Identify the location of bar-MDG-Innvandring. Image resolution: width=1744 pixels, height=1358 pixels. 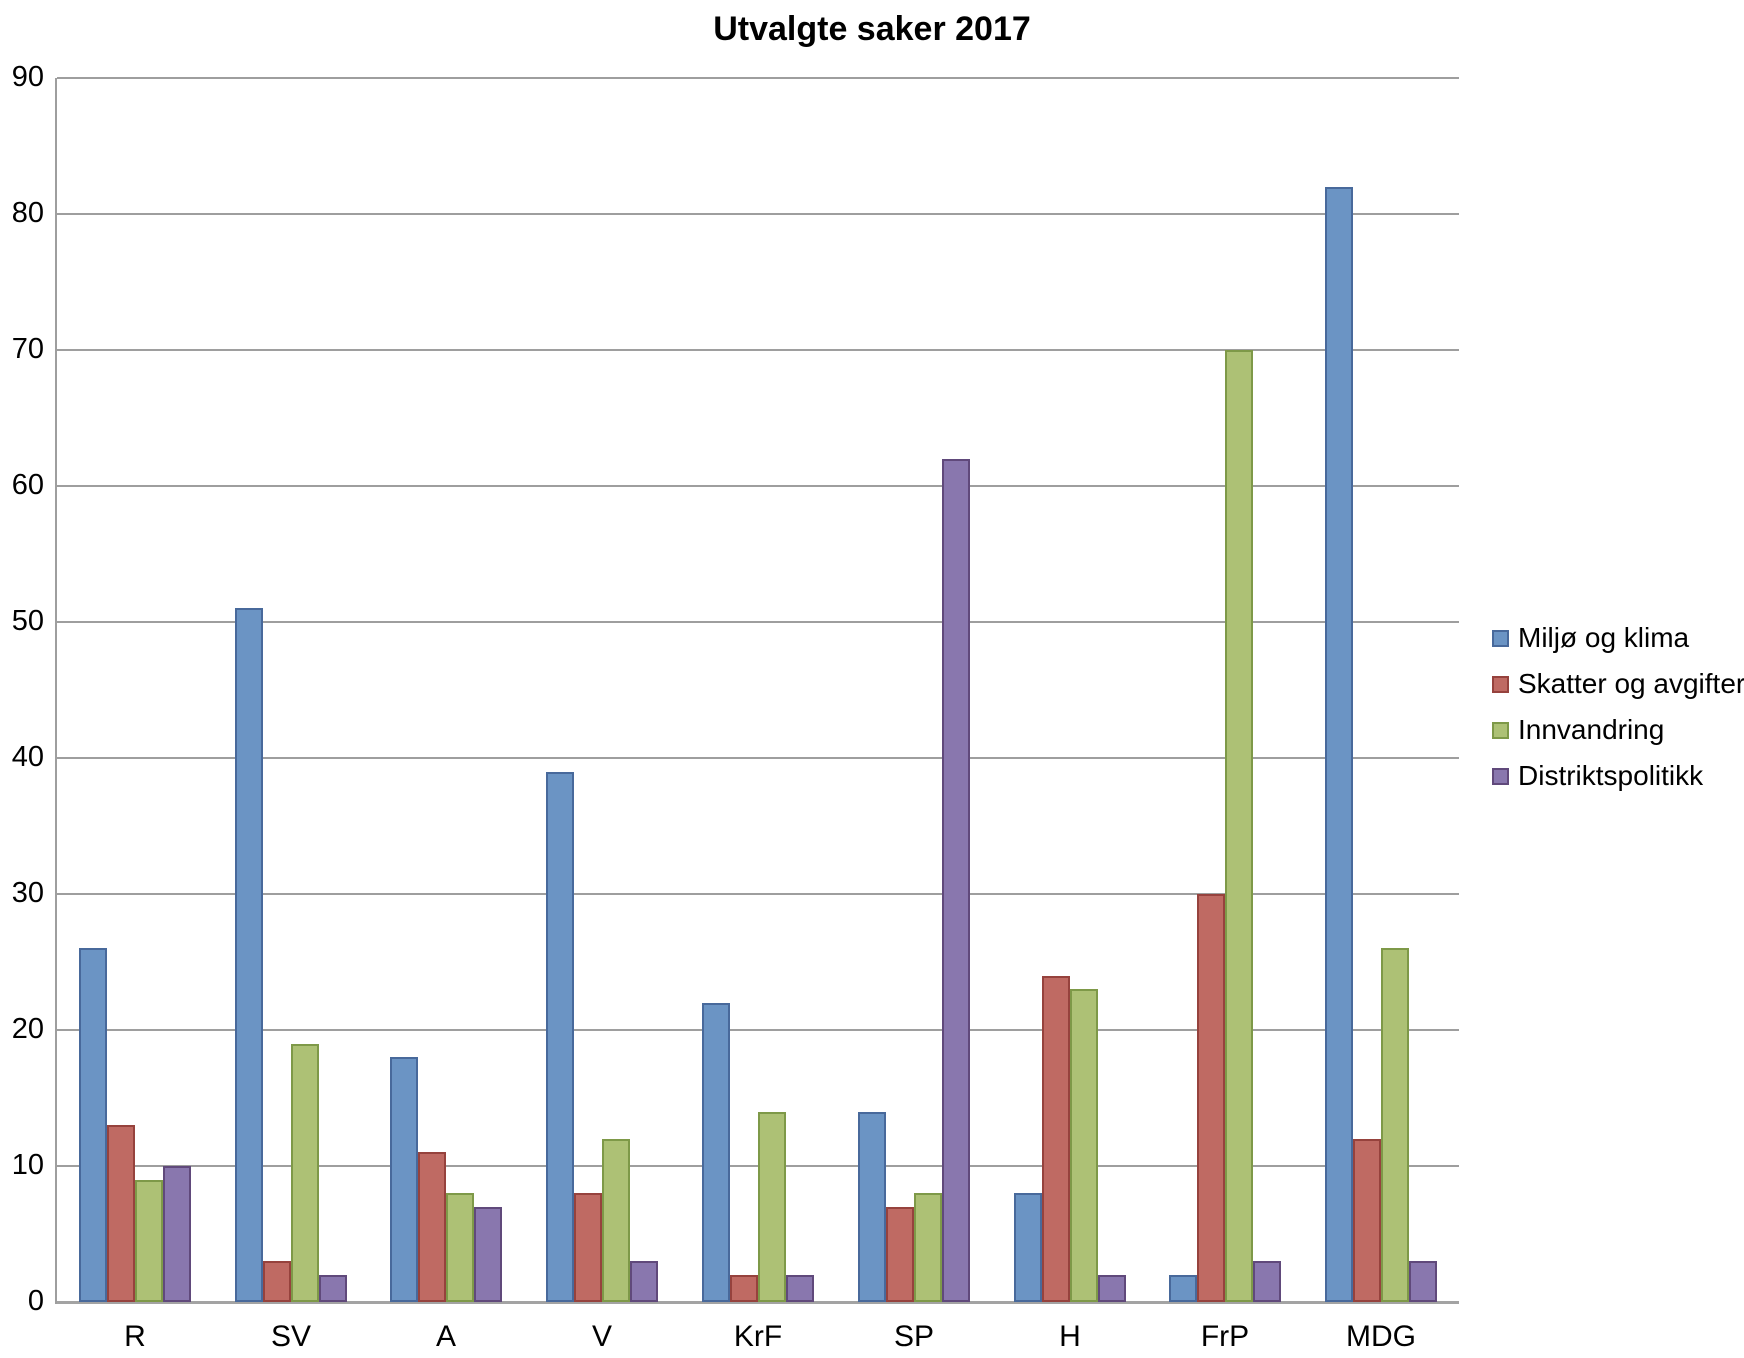
(1395, 1125).